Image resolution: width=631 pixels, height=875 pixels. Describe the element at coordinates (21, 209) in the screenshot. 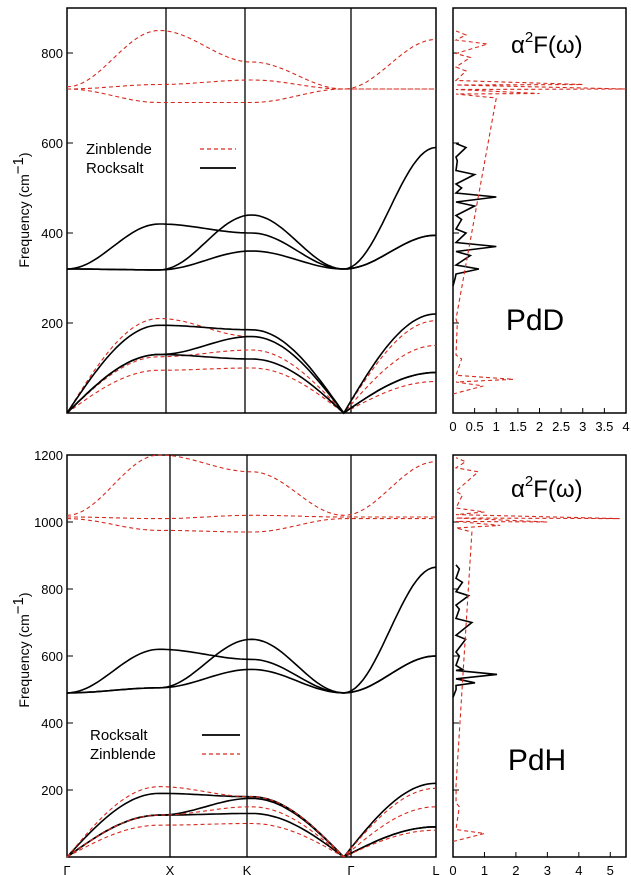

I see `pdd-y-axis-label: Frequency (cm−1)` at that location.